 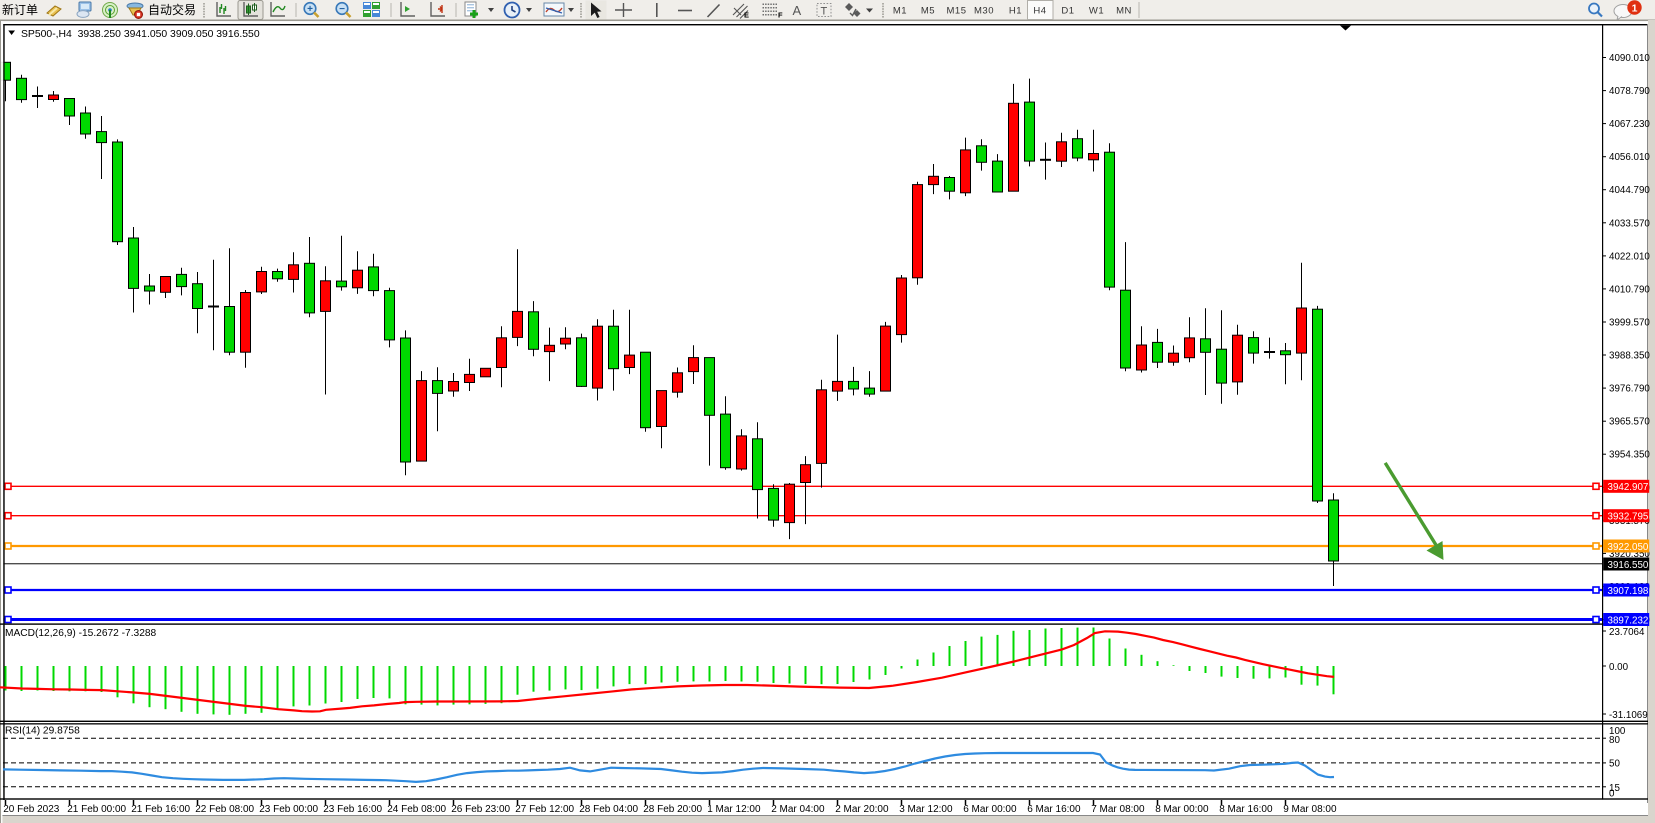 I want to click on svg-text: D1, so click(x=1067, y=11).